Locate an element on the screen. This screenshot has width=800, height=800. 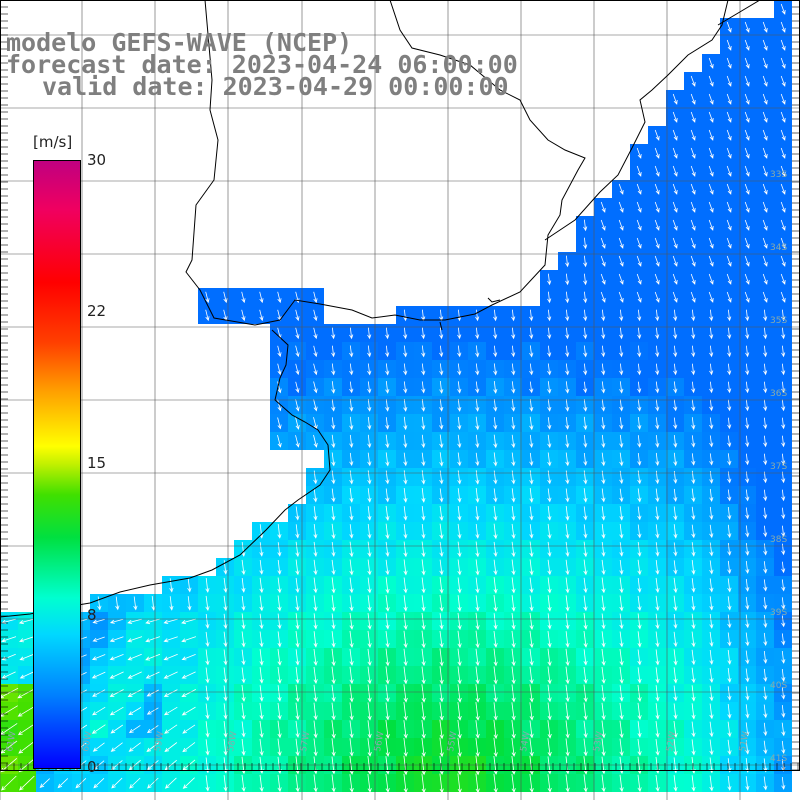
longitude-label: 56W is located at coordinates (379, 742).